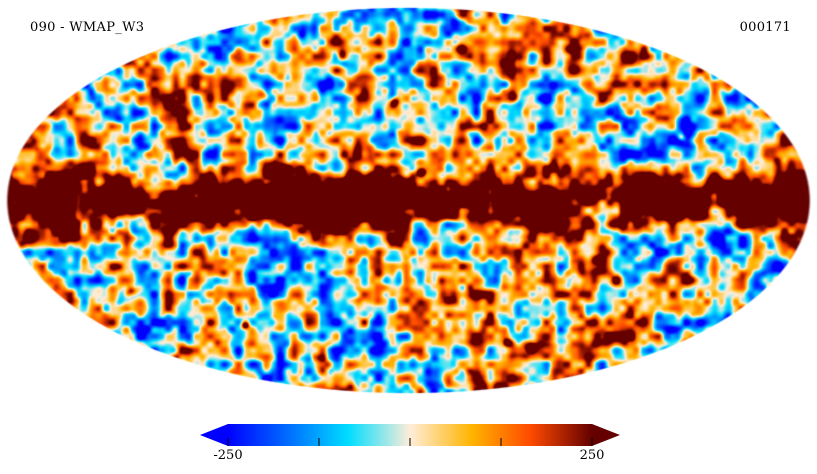 Image resolution: width=817 pixels, height=474 pixels. I want to click on colorbar-overflow-arrow, so click(606, 435).